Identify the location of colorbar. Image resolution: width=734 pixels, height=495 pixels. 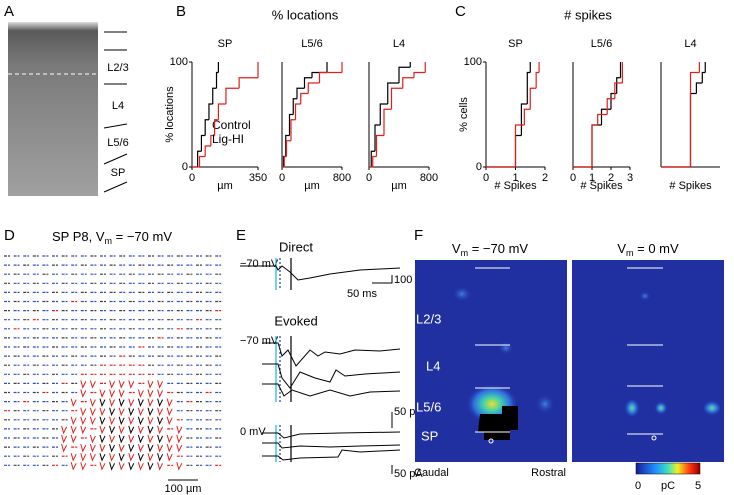
(668, 468).